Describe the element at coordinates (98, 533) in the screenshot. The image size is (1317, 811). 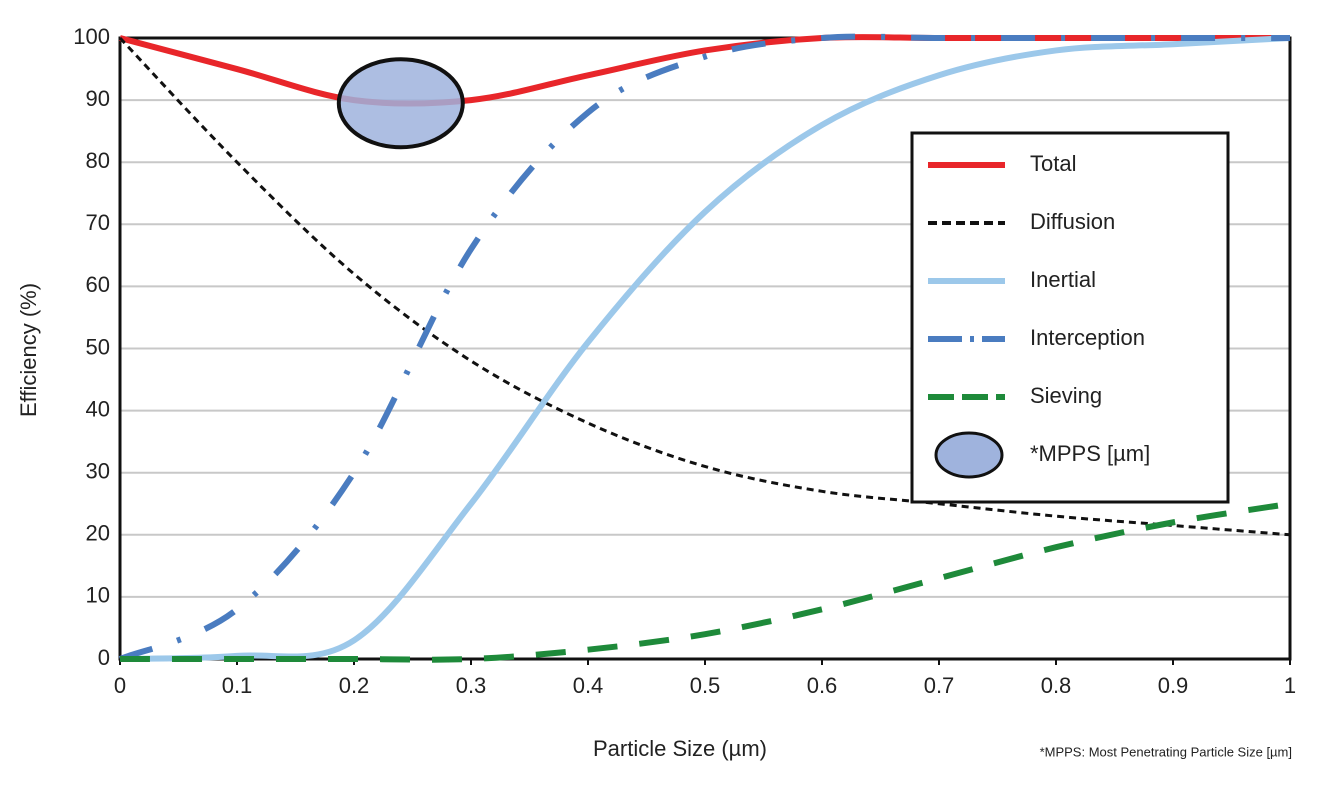
I see `y-tick-label: 20` at that location.